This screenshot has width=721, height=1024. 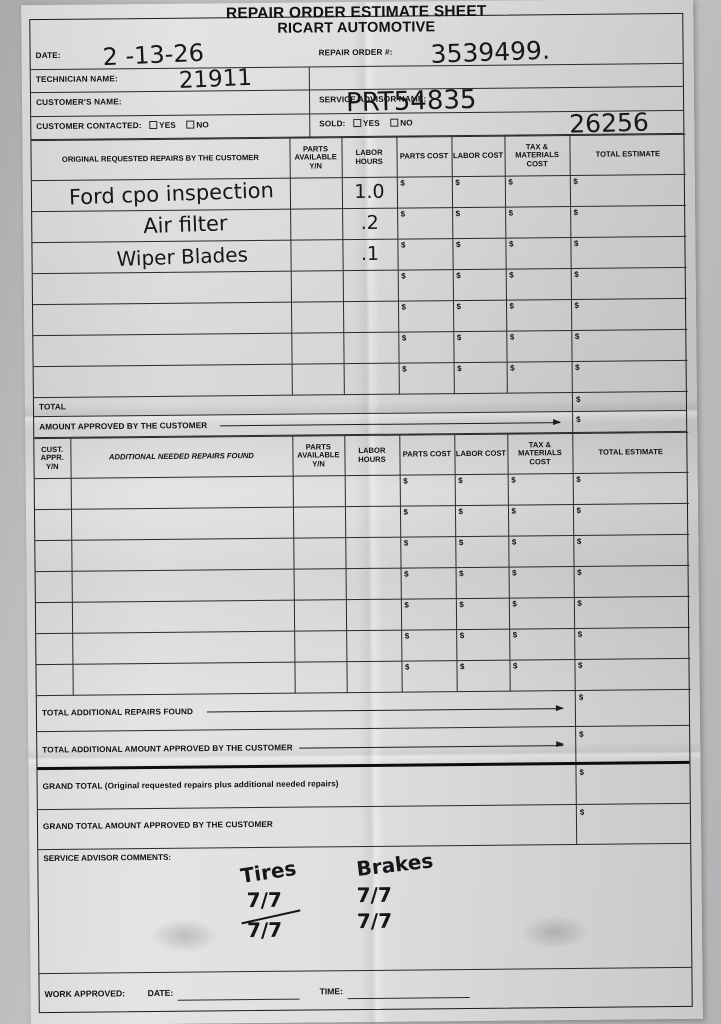 I want to click on customer-contacted-no: NO, so click(x=197, y=124).